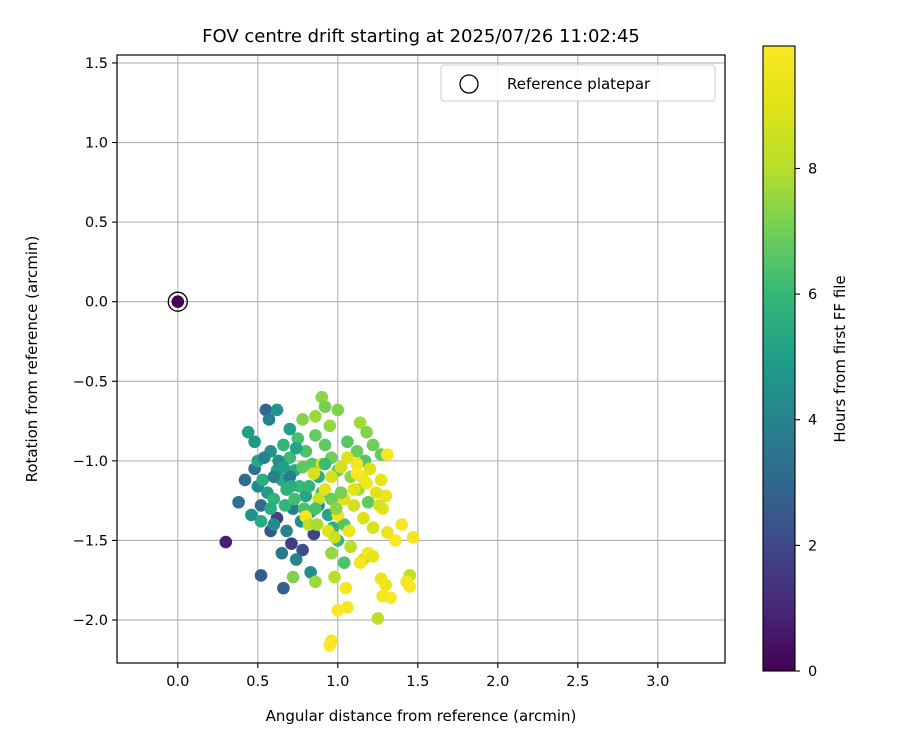 The width and height of the screenshot is (900, 750). I want to click on y-tick-label: −2.0, so click(90, 621).